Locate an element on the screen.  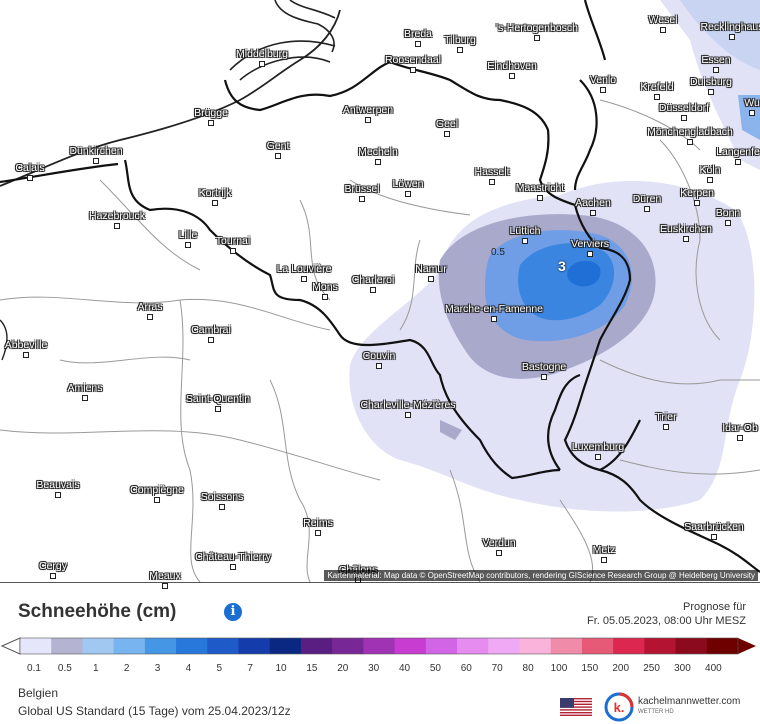
city-label: Saarbrücken is located at coordinates (714, 527).